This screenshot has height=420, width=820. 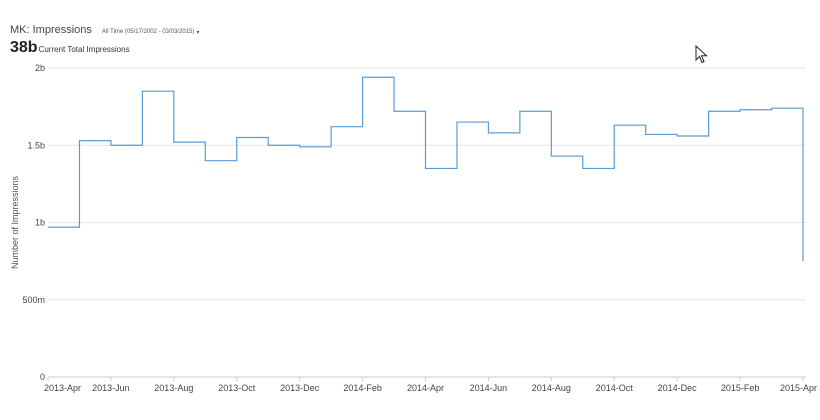 What do you see at coordinates (701, 54) in the screenshot?
I see `mouse-cursor-icon` at bounding box center [701, 54].